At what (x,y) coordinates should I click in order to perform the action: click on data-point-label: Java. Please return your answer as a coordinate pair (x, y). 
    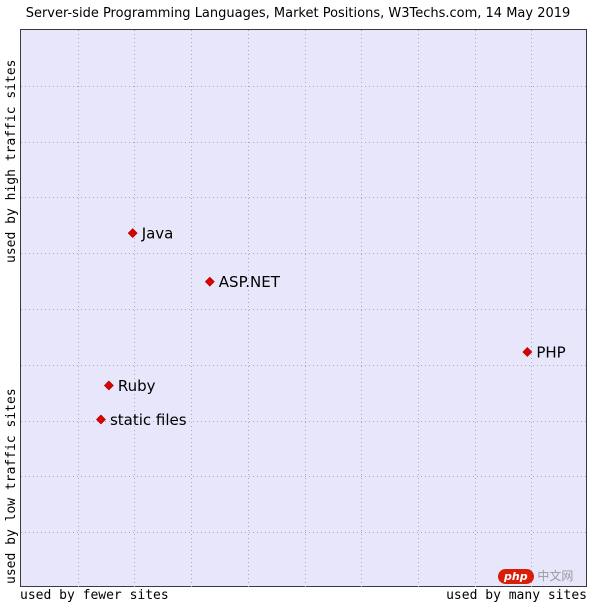
    Looking at the image, I should click on (157, 234).